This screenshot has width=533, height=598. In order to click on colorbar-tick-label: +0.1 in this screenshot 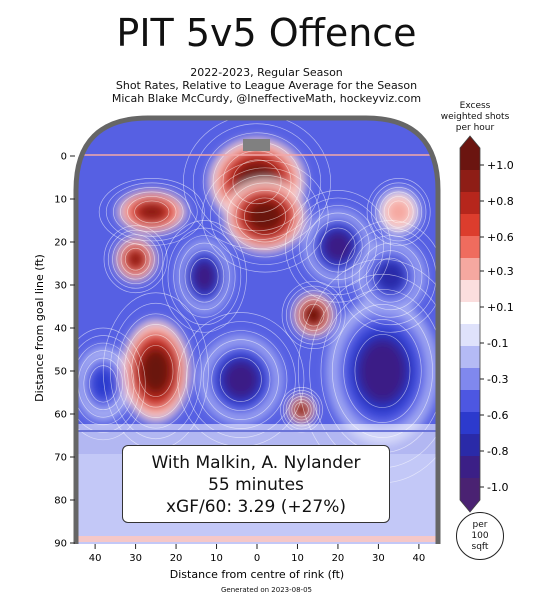, I will do `click(500, 307)`.